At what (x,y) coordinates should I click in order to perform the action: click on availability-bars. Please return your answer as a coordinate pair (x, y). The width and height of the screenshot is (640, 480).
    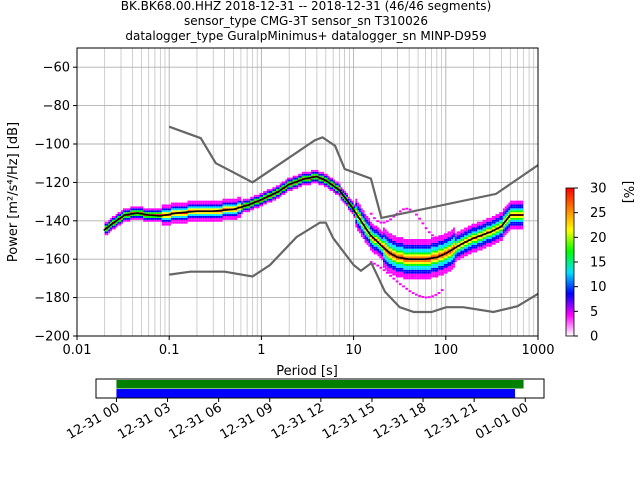
    Looking at the image, I should click on (320, 389).